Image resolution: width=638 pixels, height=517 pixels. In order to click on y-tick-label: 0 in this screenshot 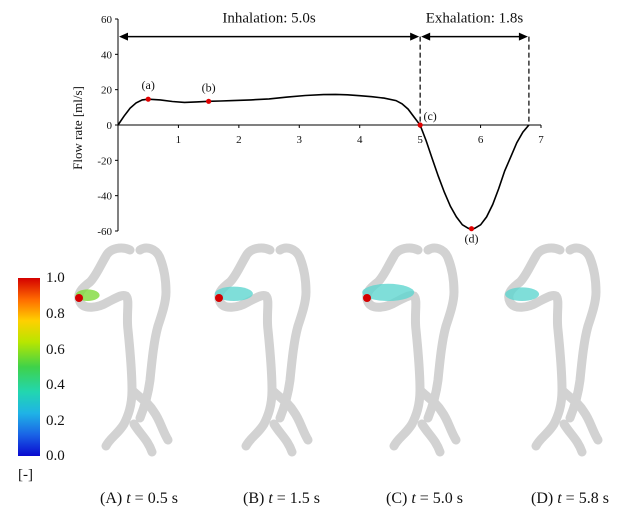, I will do `click(110, 126)`.